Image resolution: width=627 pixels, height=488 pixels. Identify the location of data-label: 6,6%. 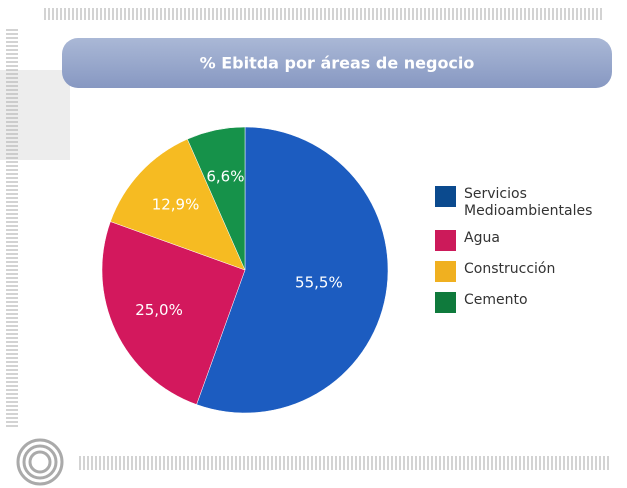
(225, 177).